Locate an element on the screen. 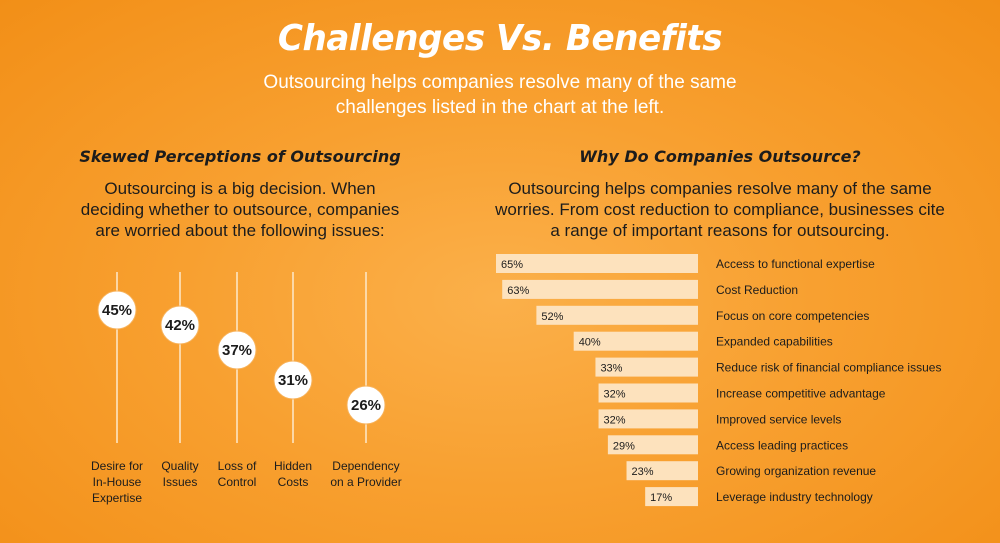 This screenshot has height=543, width=1000. bar-category-label: Growing organization revenue is located at coordinates (796, 471).